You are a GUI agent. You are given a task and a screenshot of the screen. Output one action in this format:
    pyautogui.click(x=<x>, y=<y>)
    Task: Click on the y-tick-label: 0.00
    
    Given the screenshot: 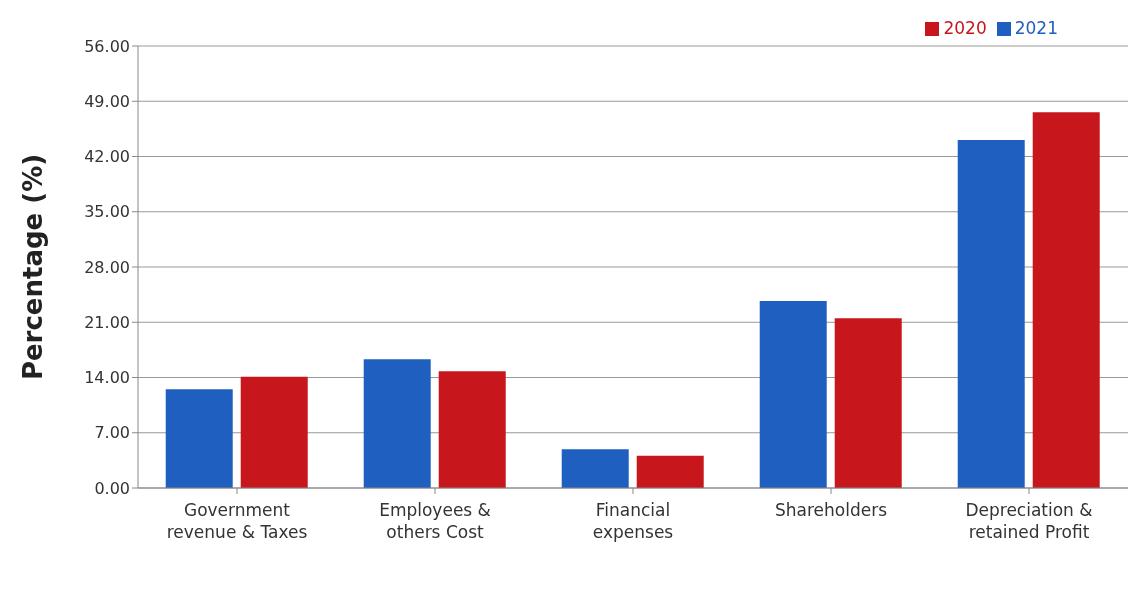 What is the action you would take?
    pyautogui.click(x=112, y=488)
    